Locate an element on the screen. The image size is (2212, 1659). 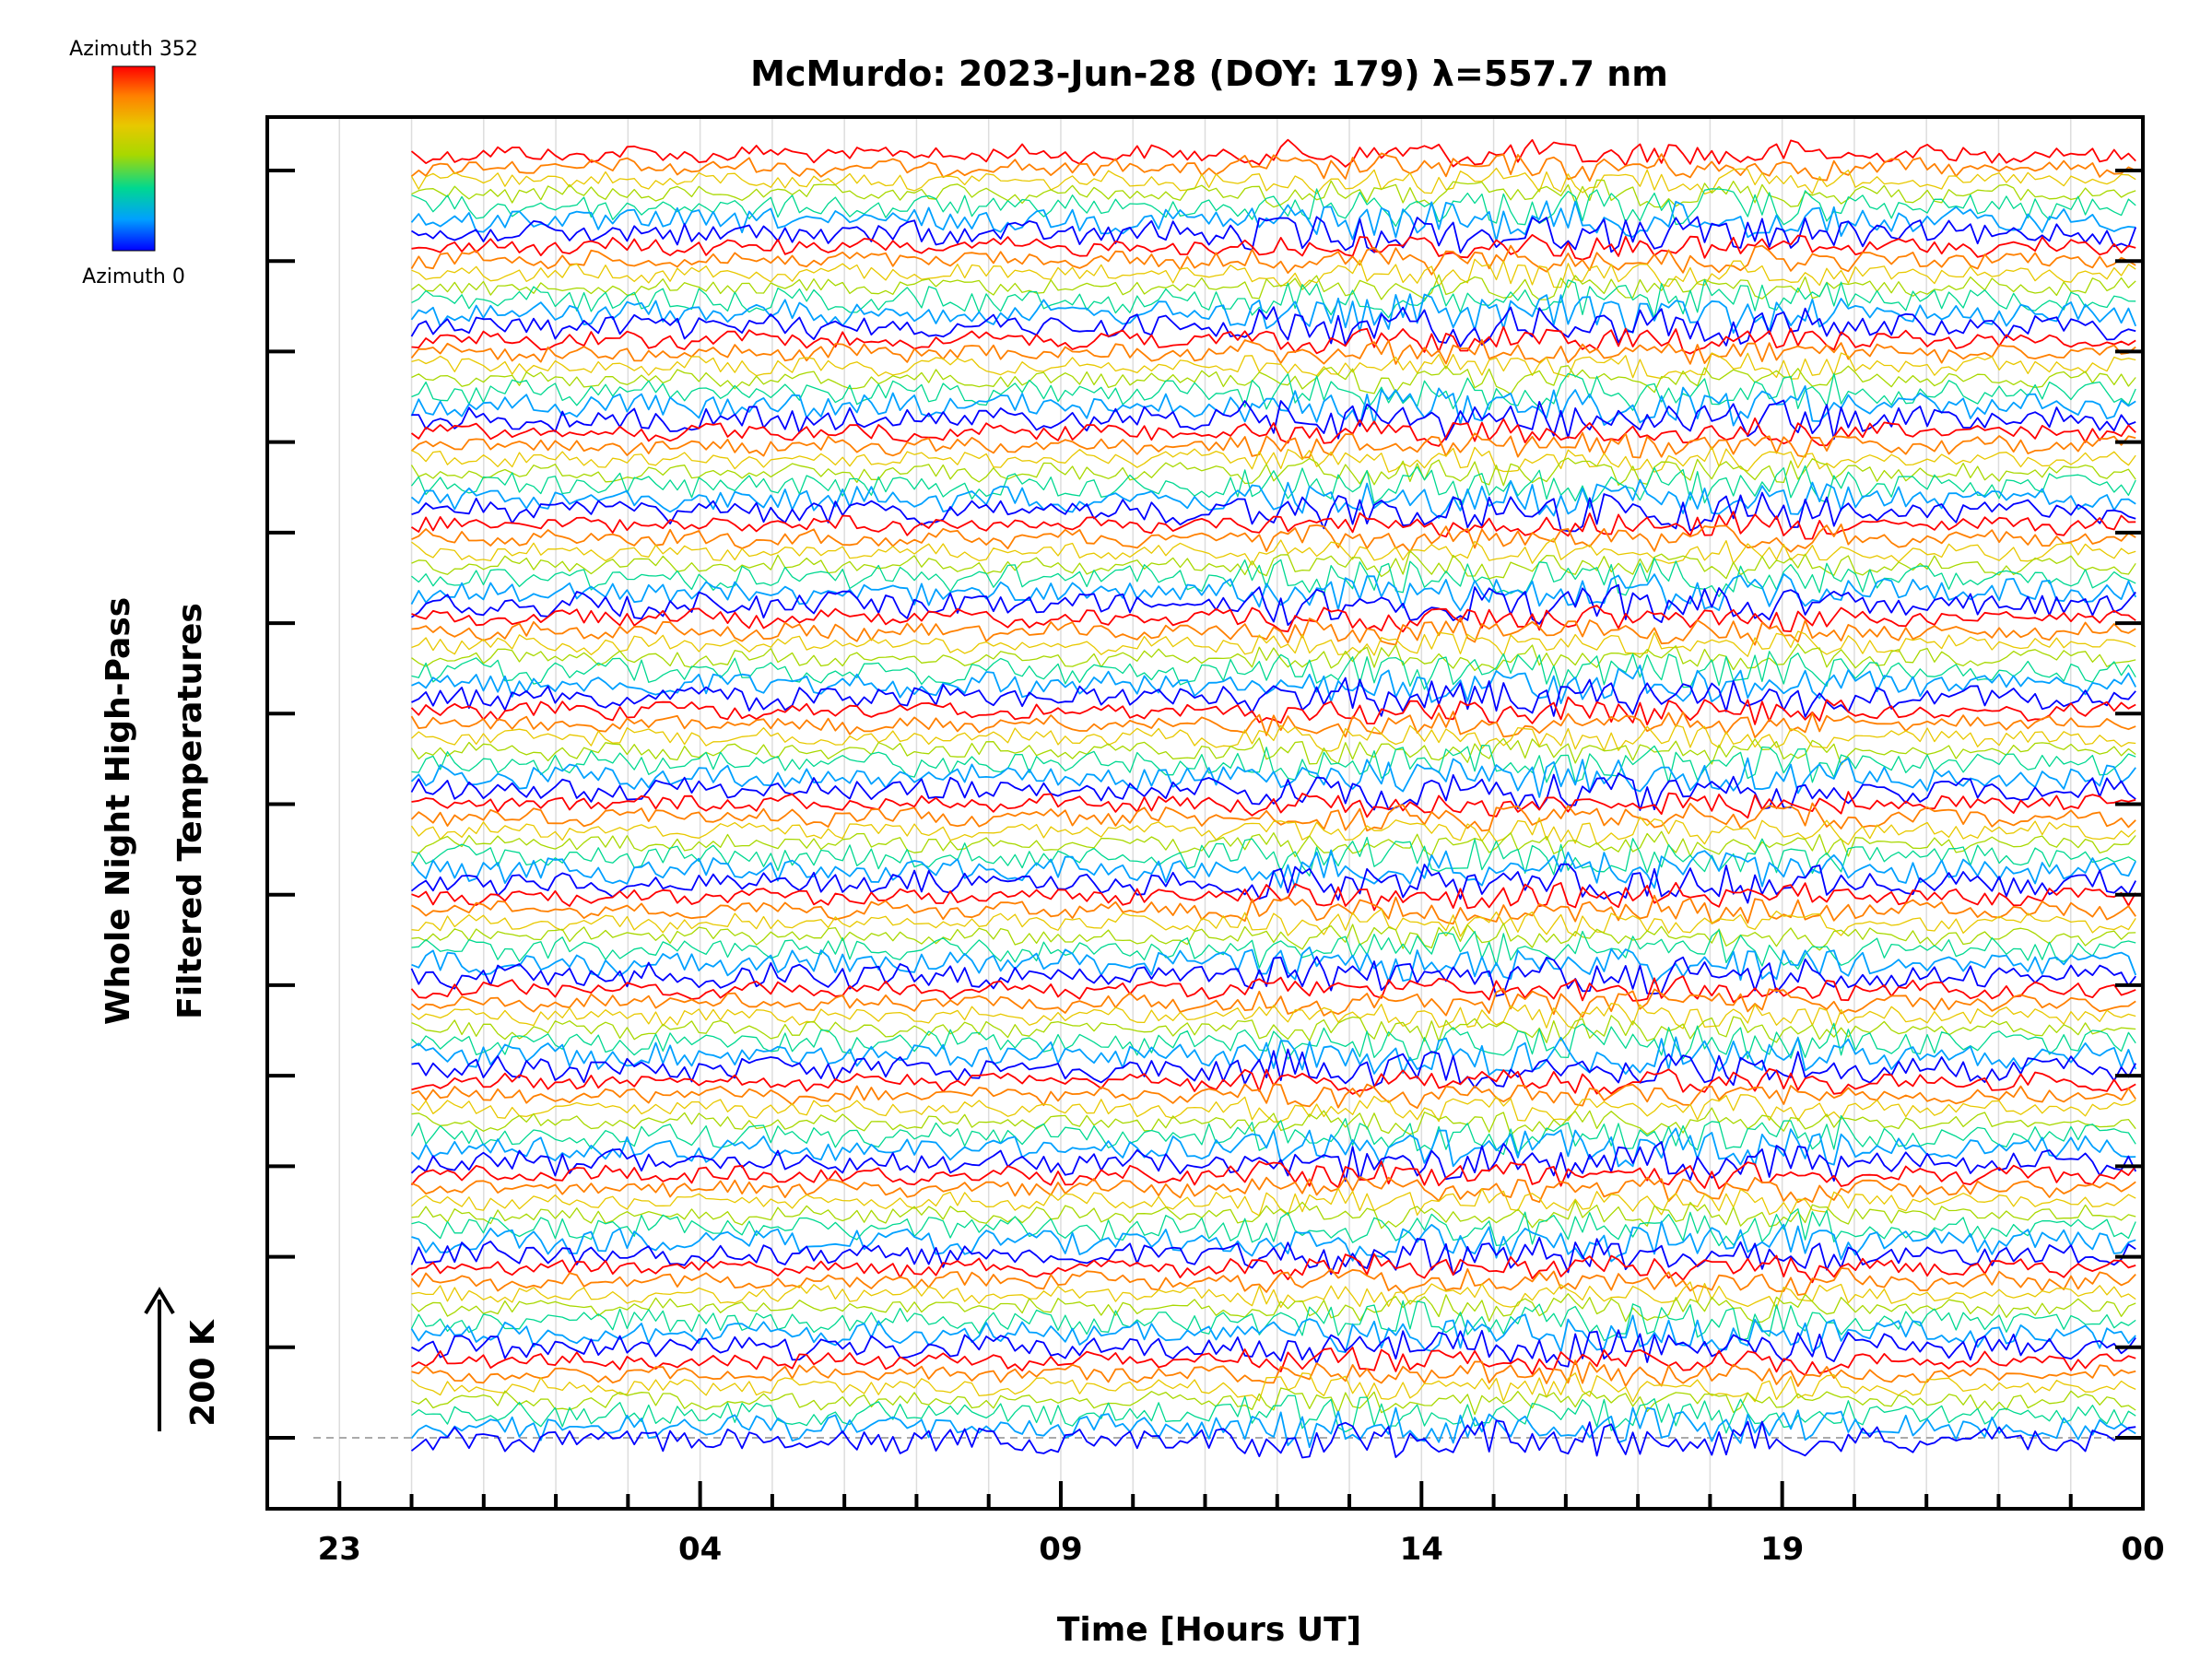
colorbar-bottom-label: Azimuth 0 is located at coordinates (133, 276).